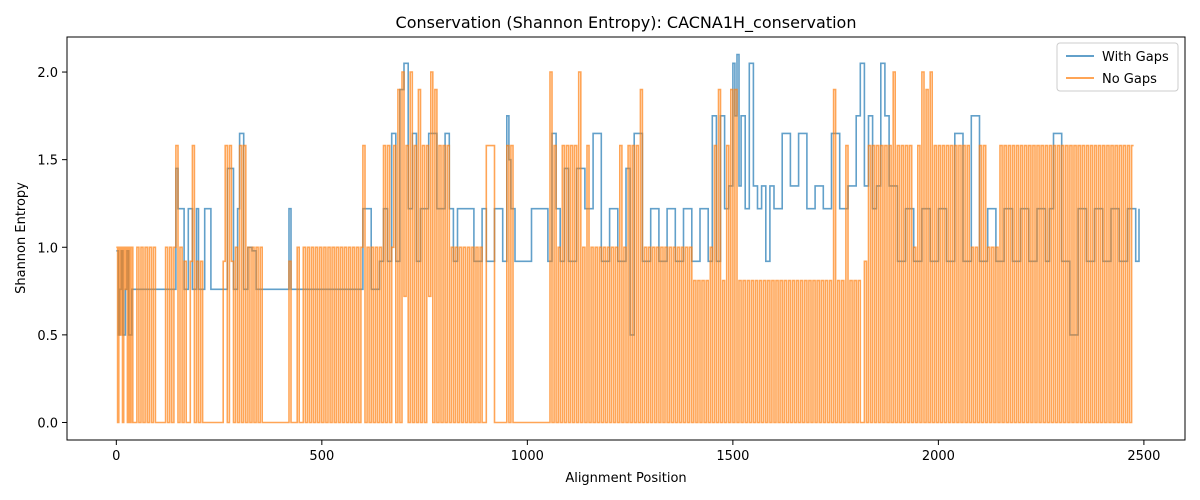  What do you see at coordinates (21, 238) in the screenshot?
I see `y-axis-label: Shannon Entropy` at bounding box center [21, 238].